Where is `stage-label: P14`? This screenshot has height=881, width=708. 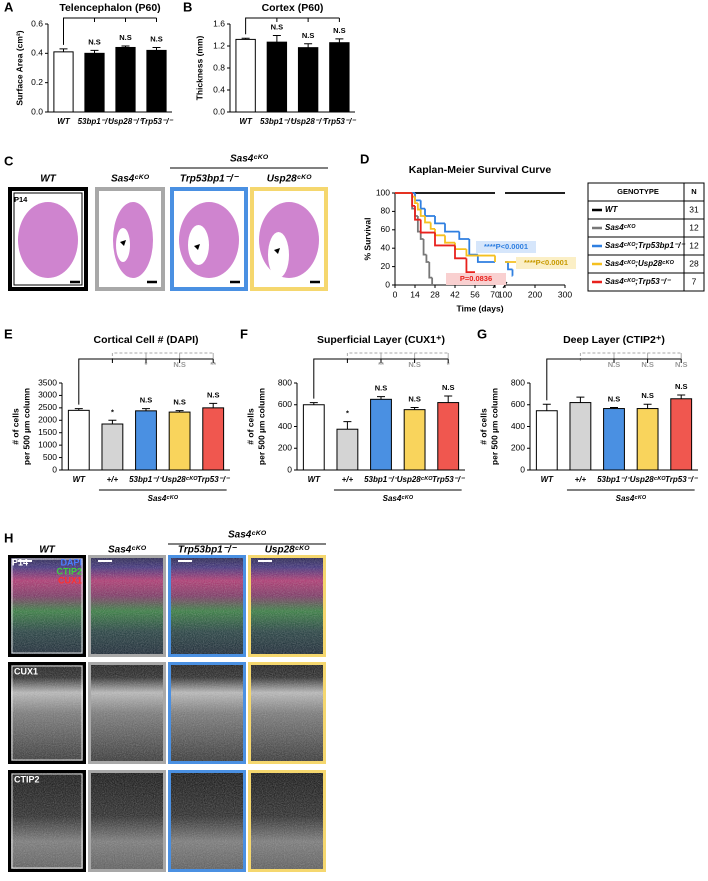 stage-label: P14 is located at coordinates (21, 199).